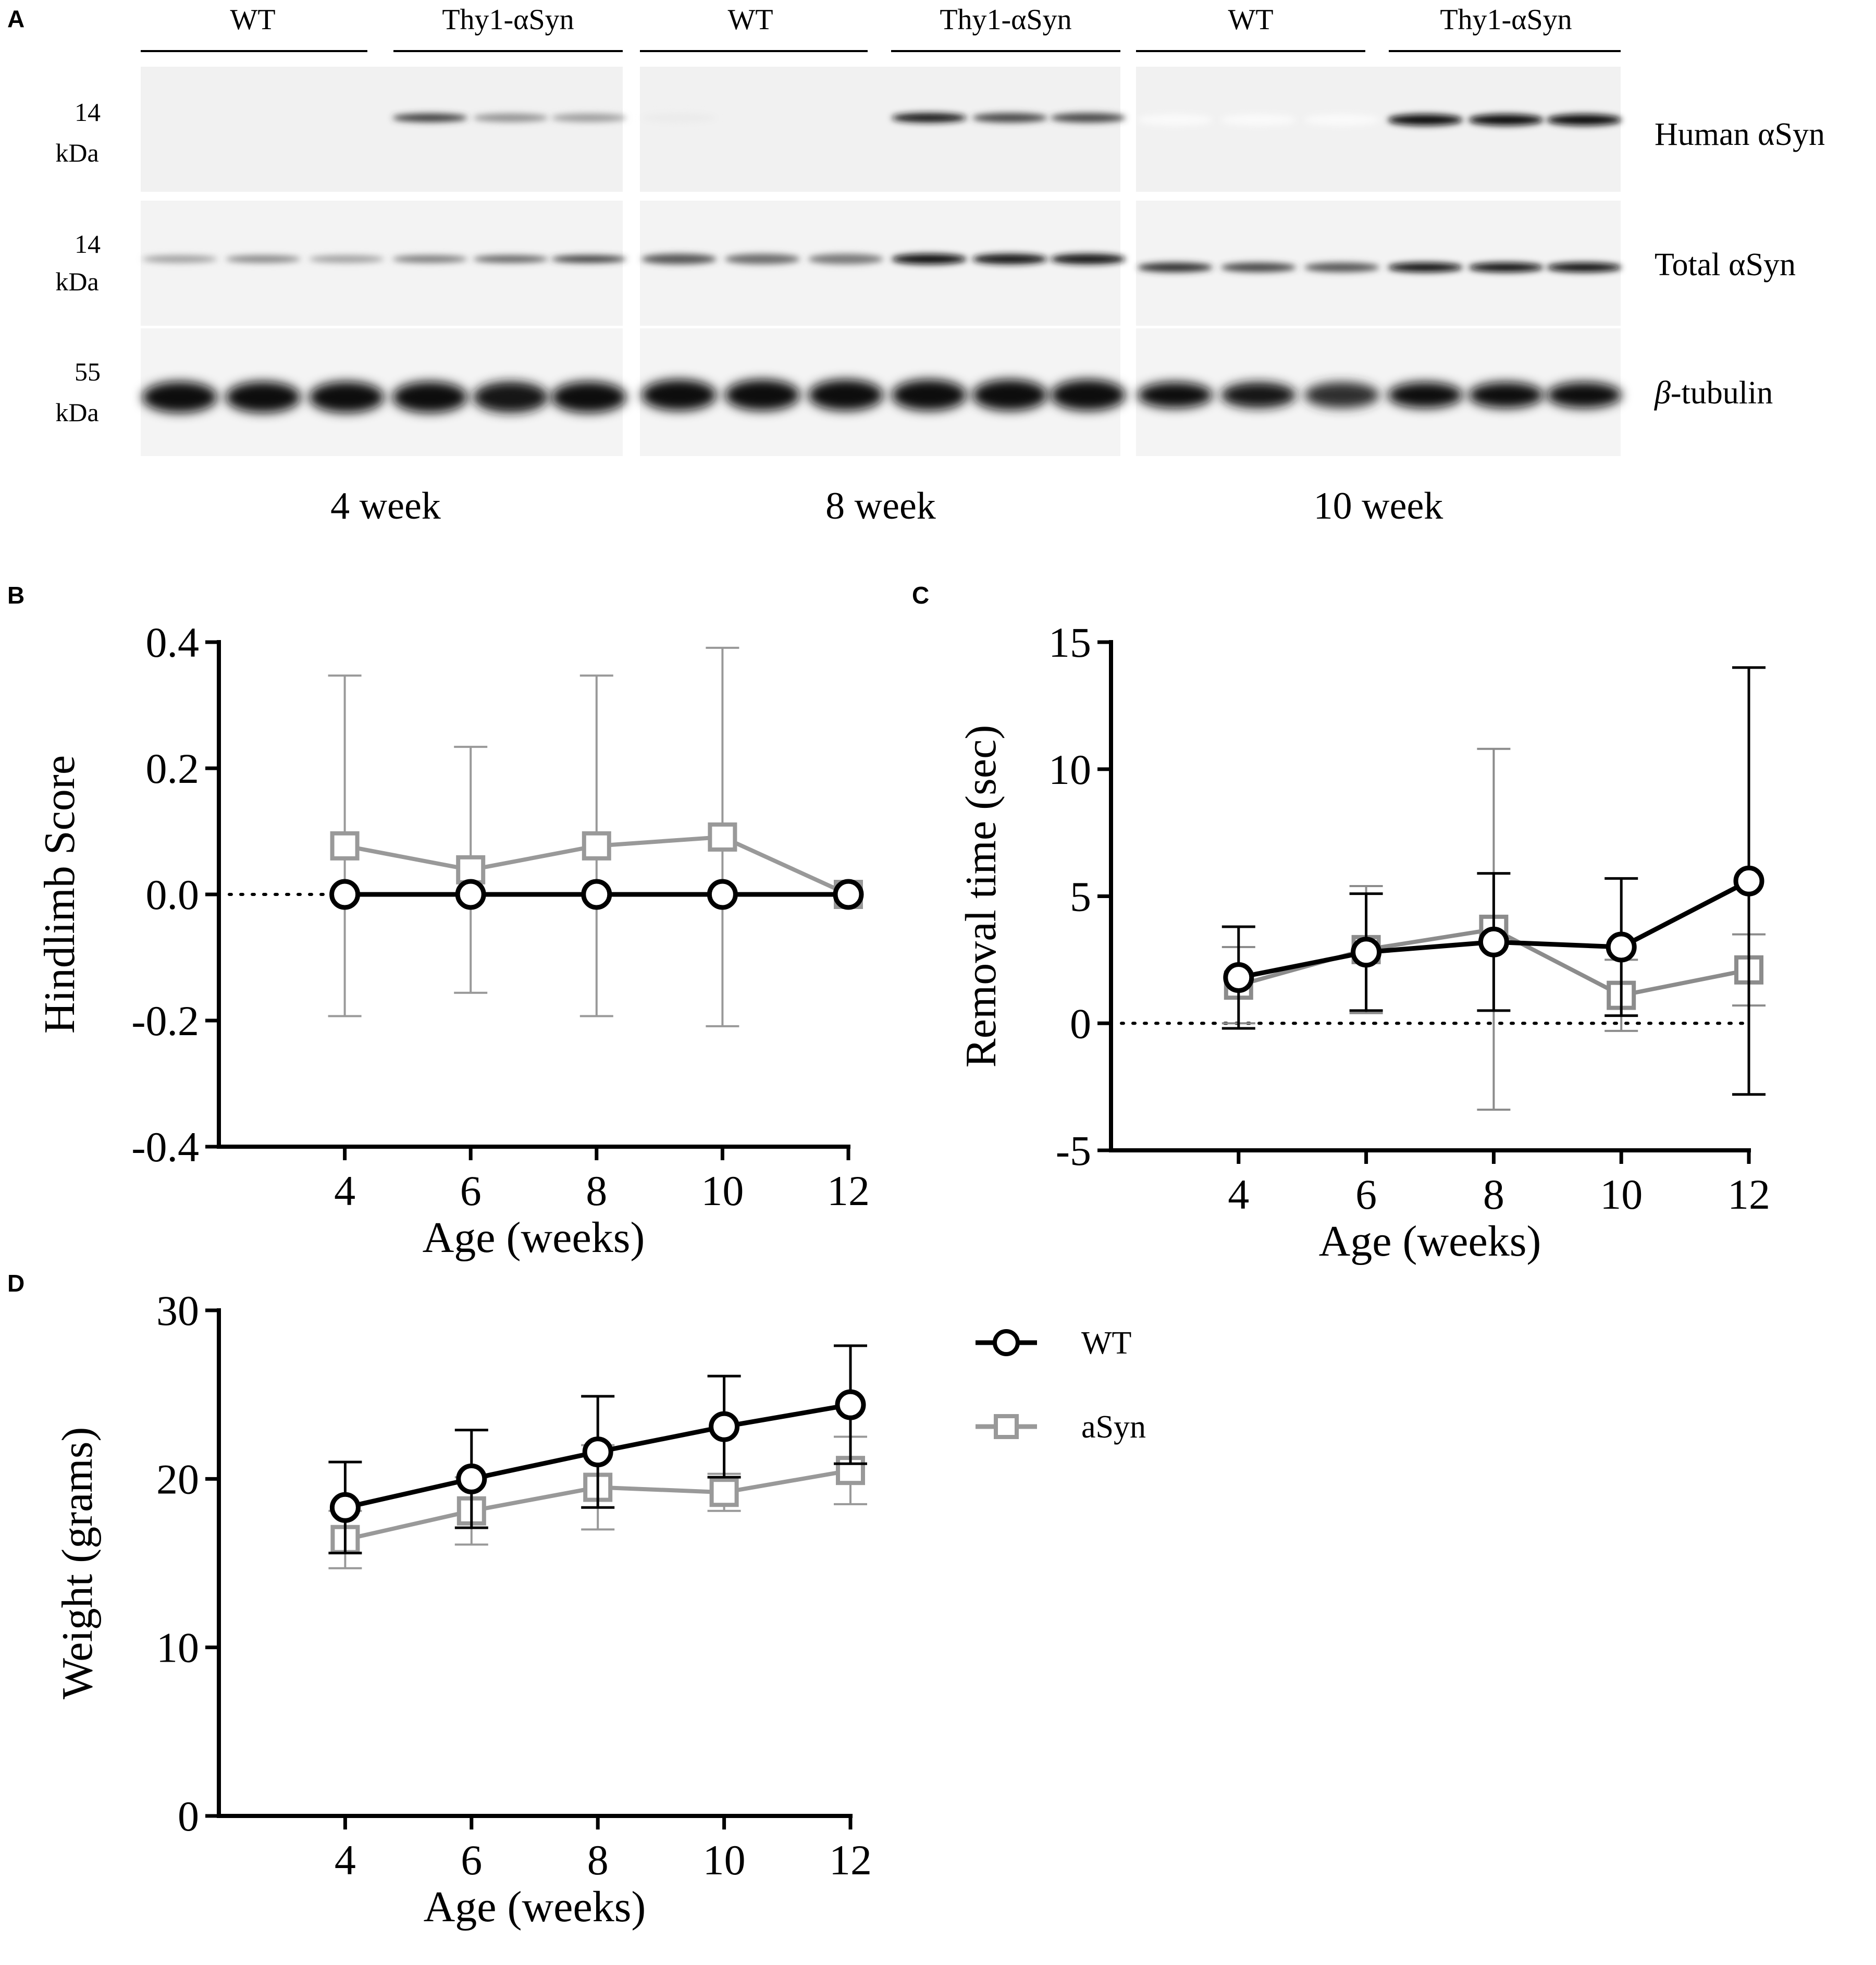 The width and height of the screenshot is (1876, 1965). What do you see at coordinates (15, 18) in the screenshot?
I see `panel-letter-a: A` at bounding box center [15, 18].